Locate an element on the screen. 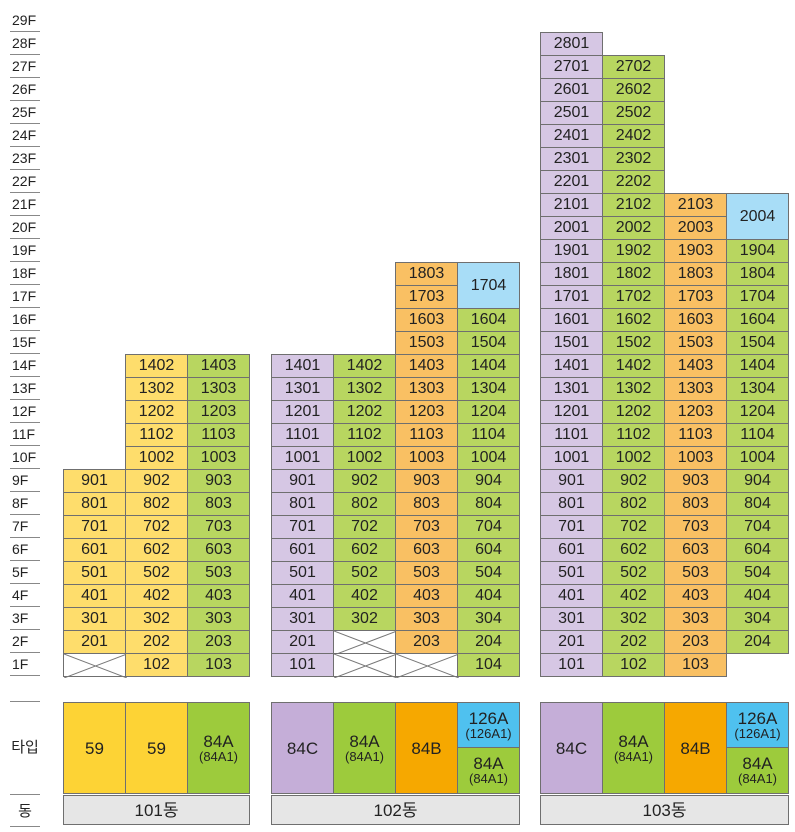  unit-cell: 2502 is located at coordinates (633, 113).